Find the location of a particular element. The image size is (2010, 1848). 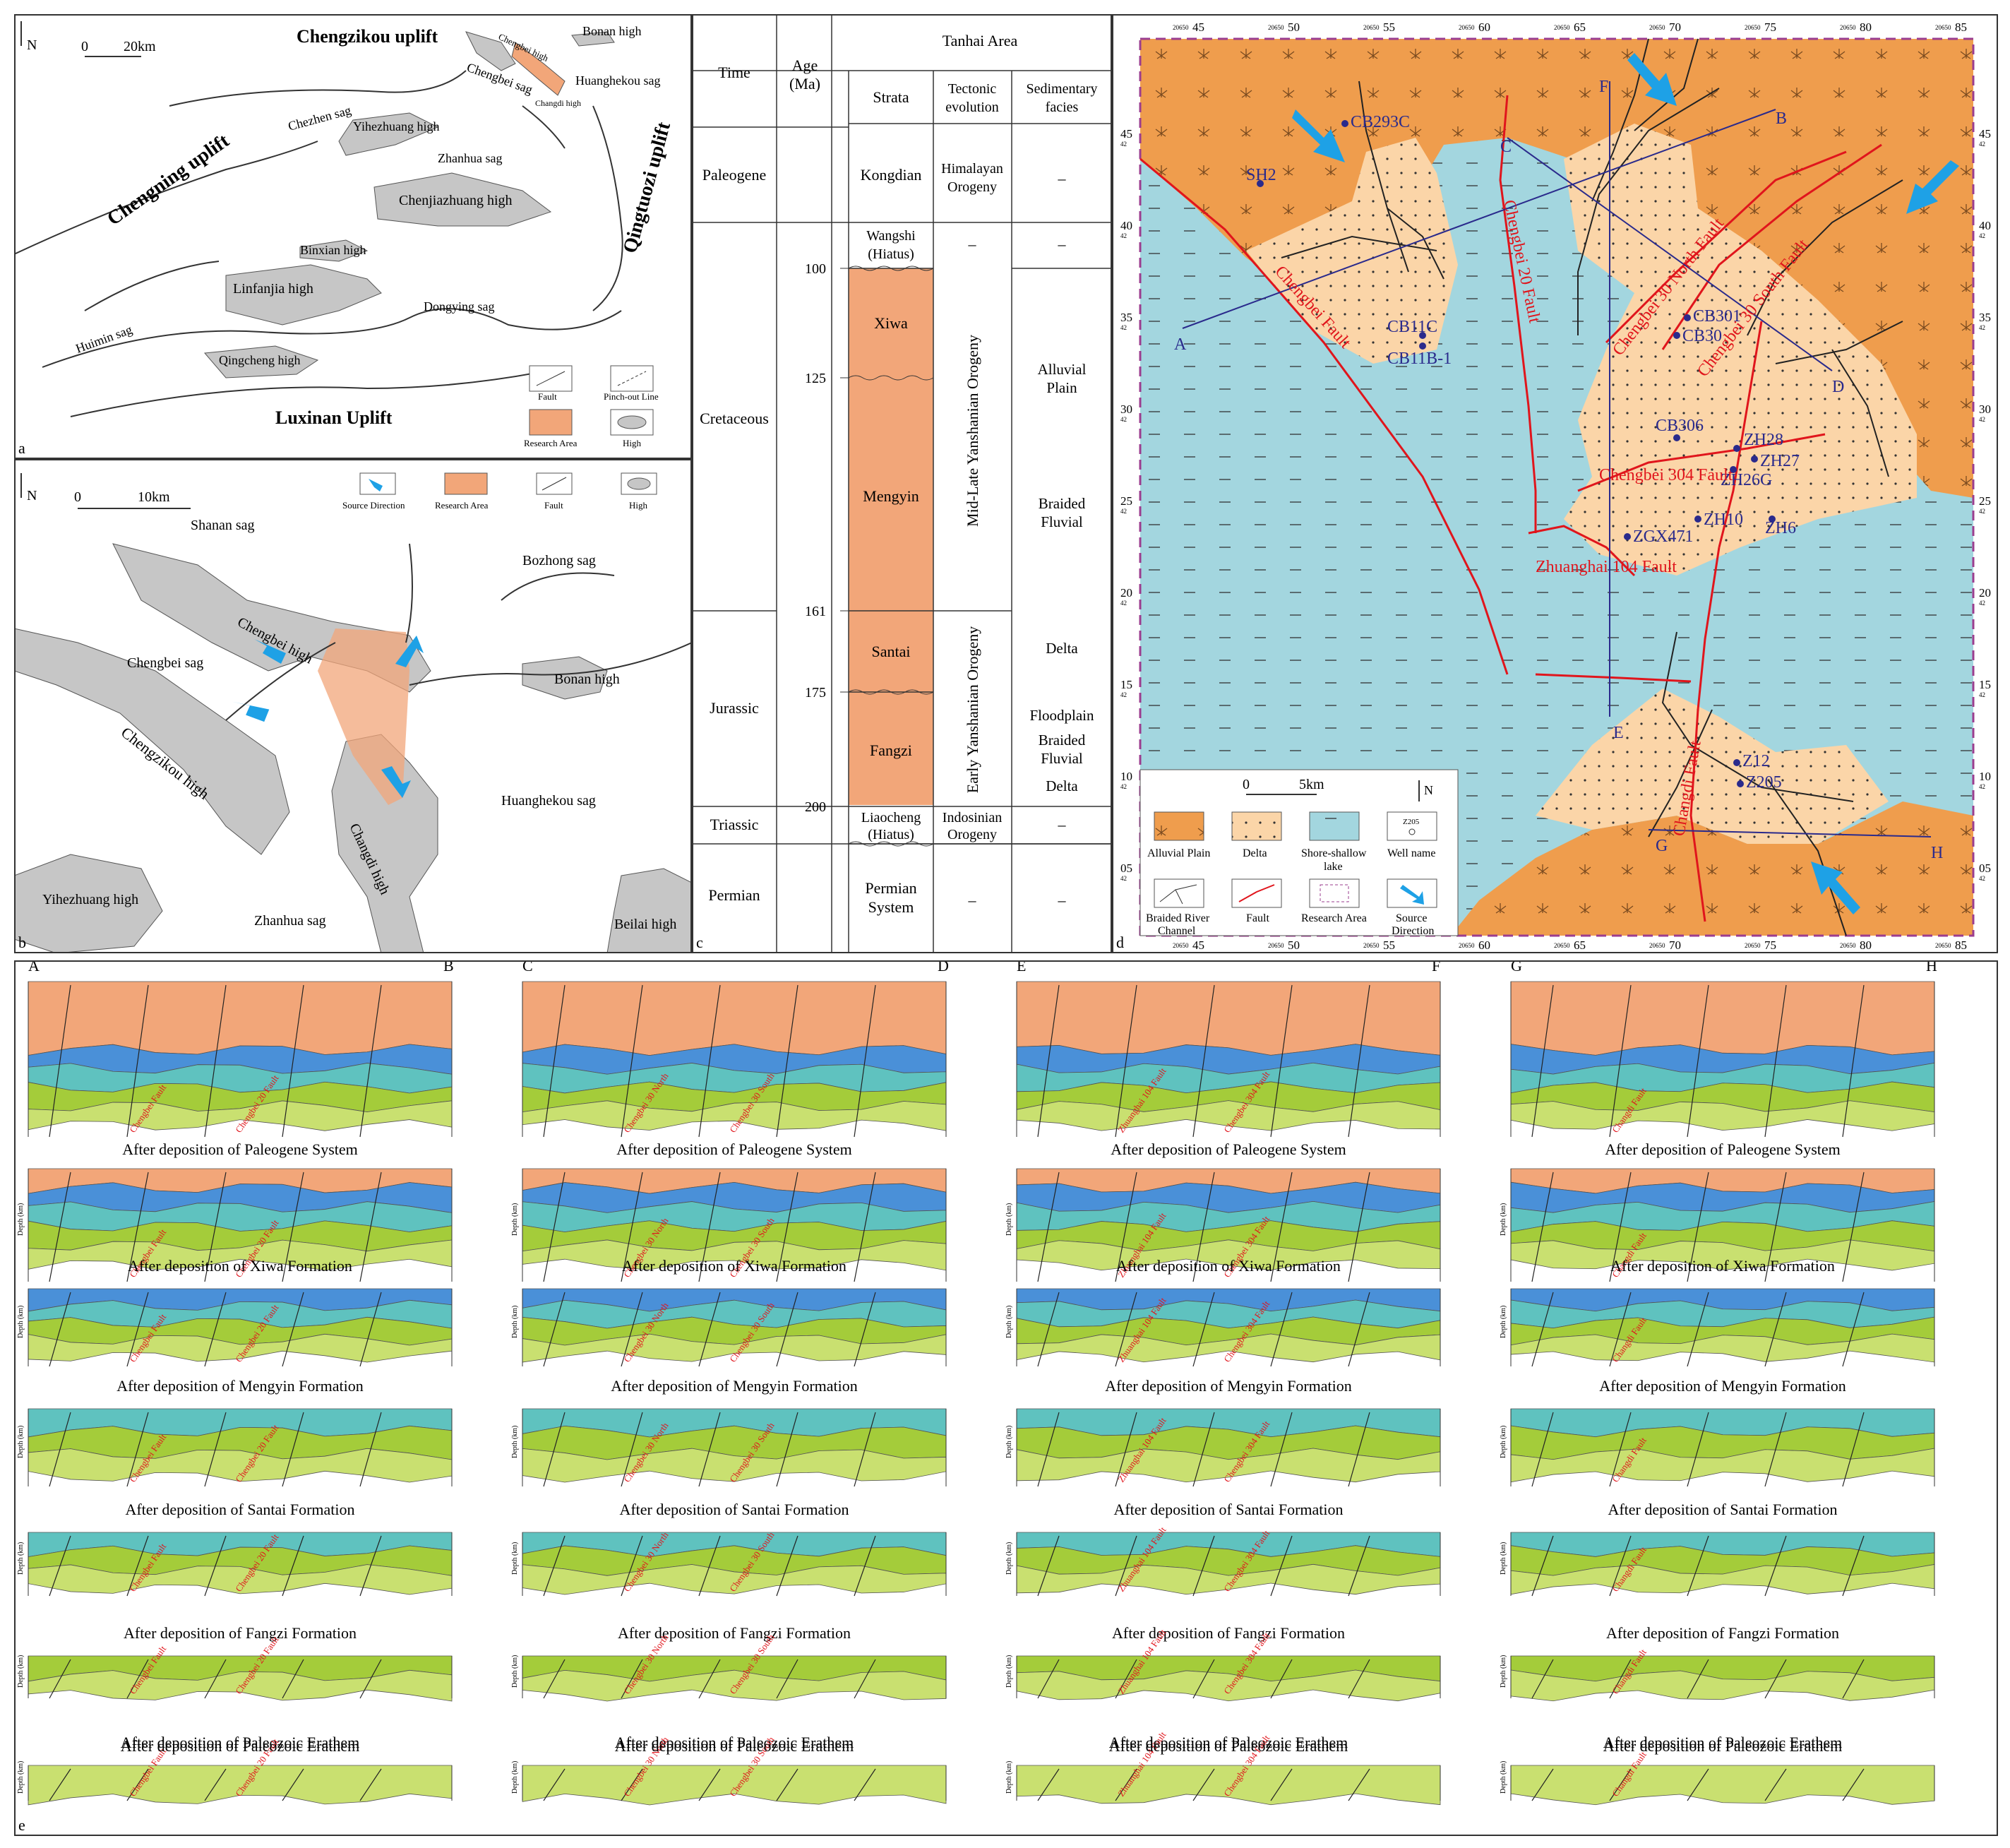

fault-line-a3 is located at coordinates (152, 286).